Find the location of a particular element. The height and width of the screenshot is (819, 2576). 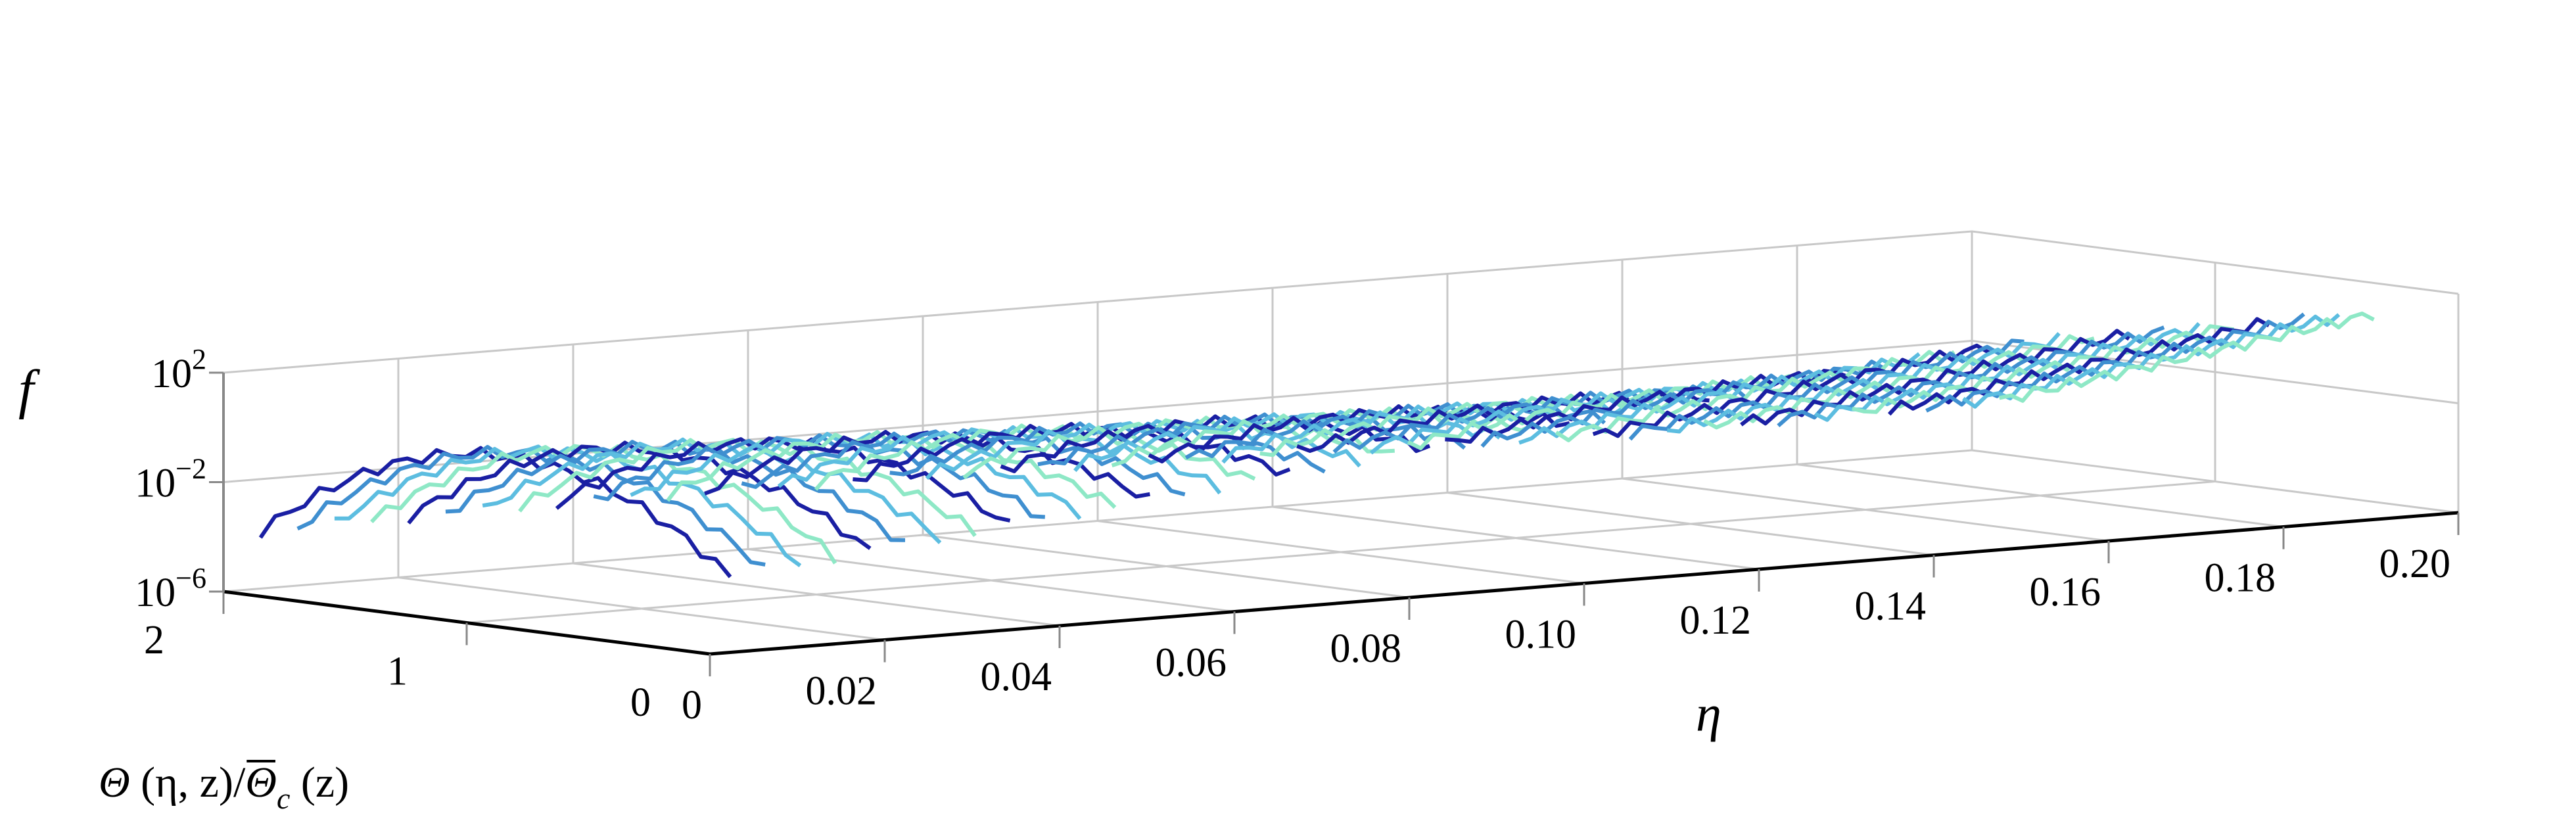

theta-tick-label-1: 1 is located at coordinates (397, 671).